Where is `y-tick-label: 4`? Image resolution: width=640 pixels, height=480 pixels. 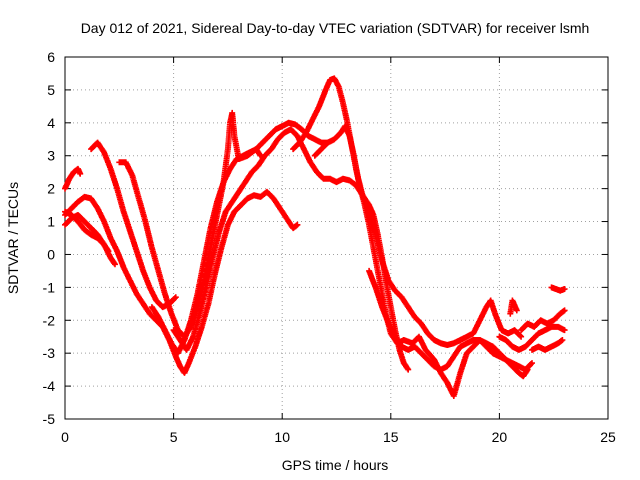 y-tick-label: 4 is located at coordinates (51, 123).